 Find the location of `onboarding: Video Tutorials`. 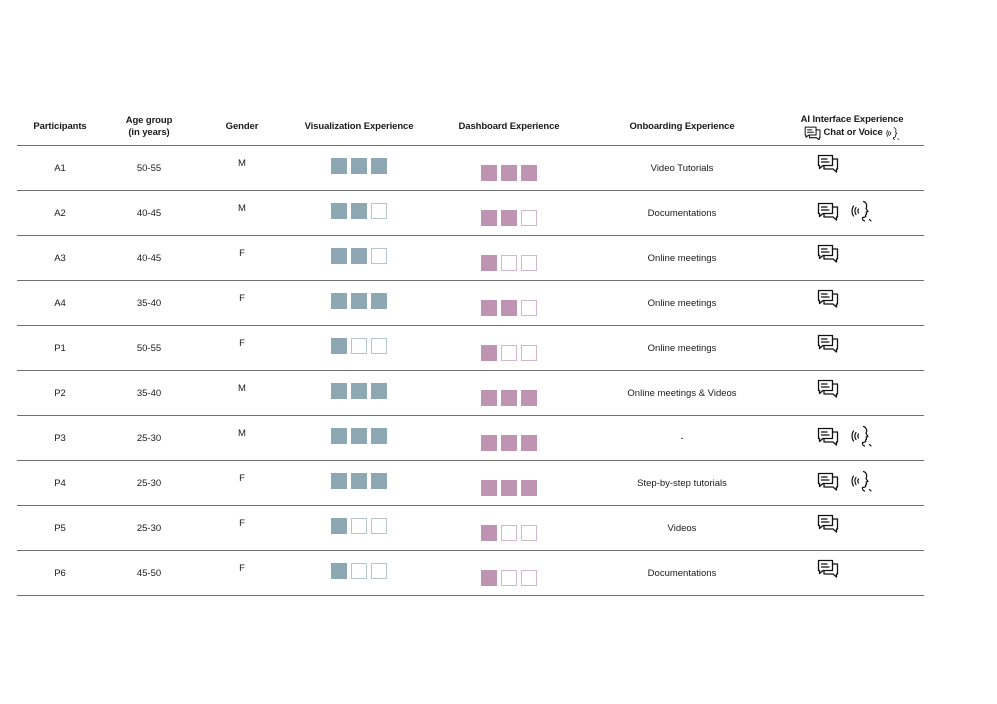

onboarding: Video Tutorials is located at coordinates (682, 168).